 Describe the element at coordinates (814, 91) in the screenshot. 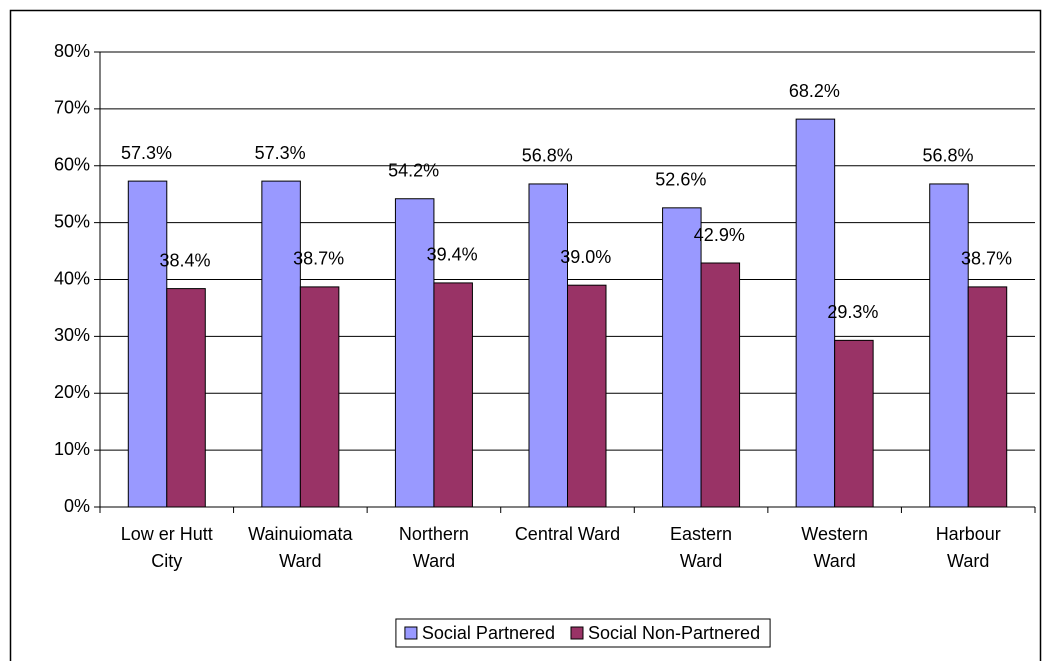

I see `data-label: 68.2%` at that location.